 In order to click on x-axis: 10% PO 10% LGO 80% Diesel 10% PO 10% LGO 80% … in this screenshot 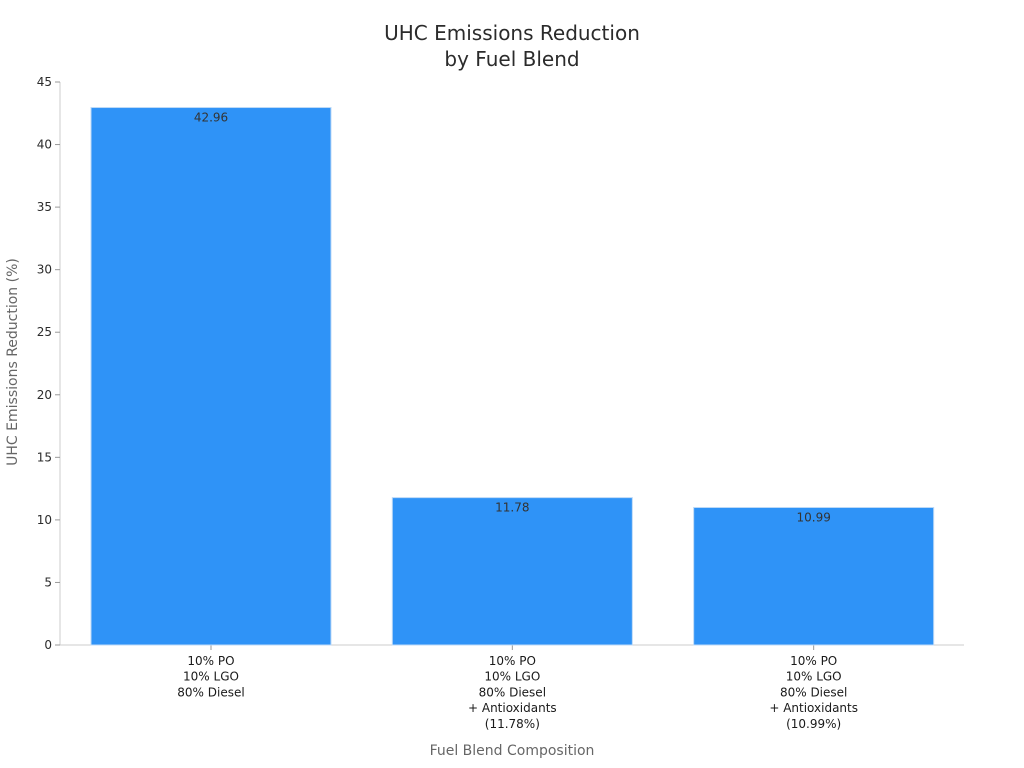, I will do `click(512, 687)`.